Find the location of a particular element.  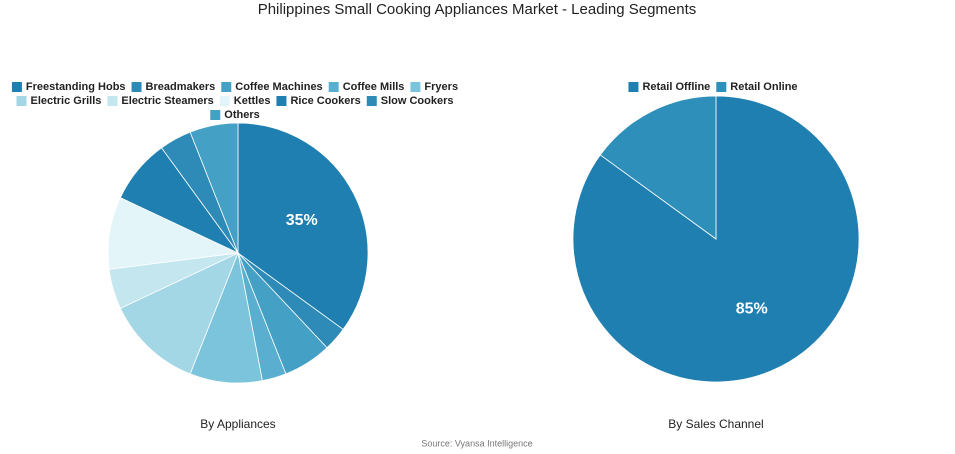

legend-label: Electric Grills is located at coordinates (65, 101).